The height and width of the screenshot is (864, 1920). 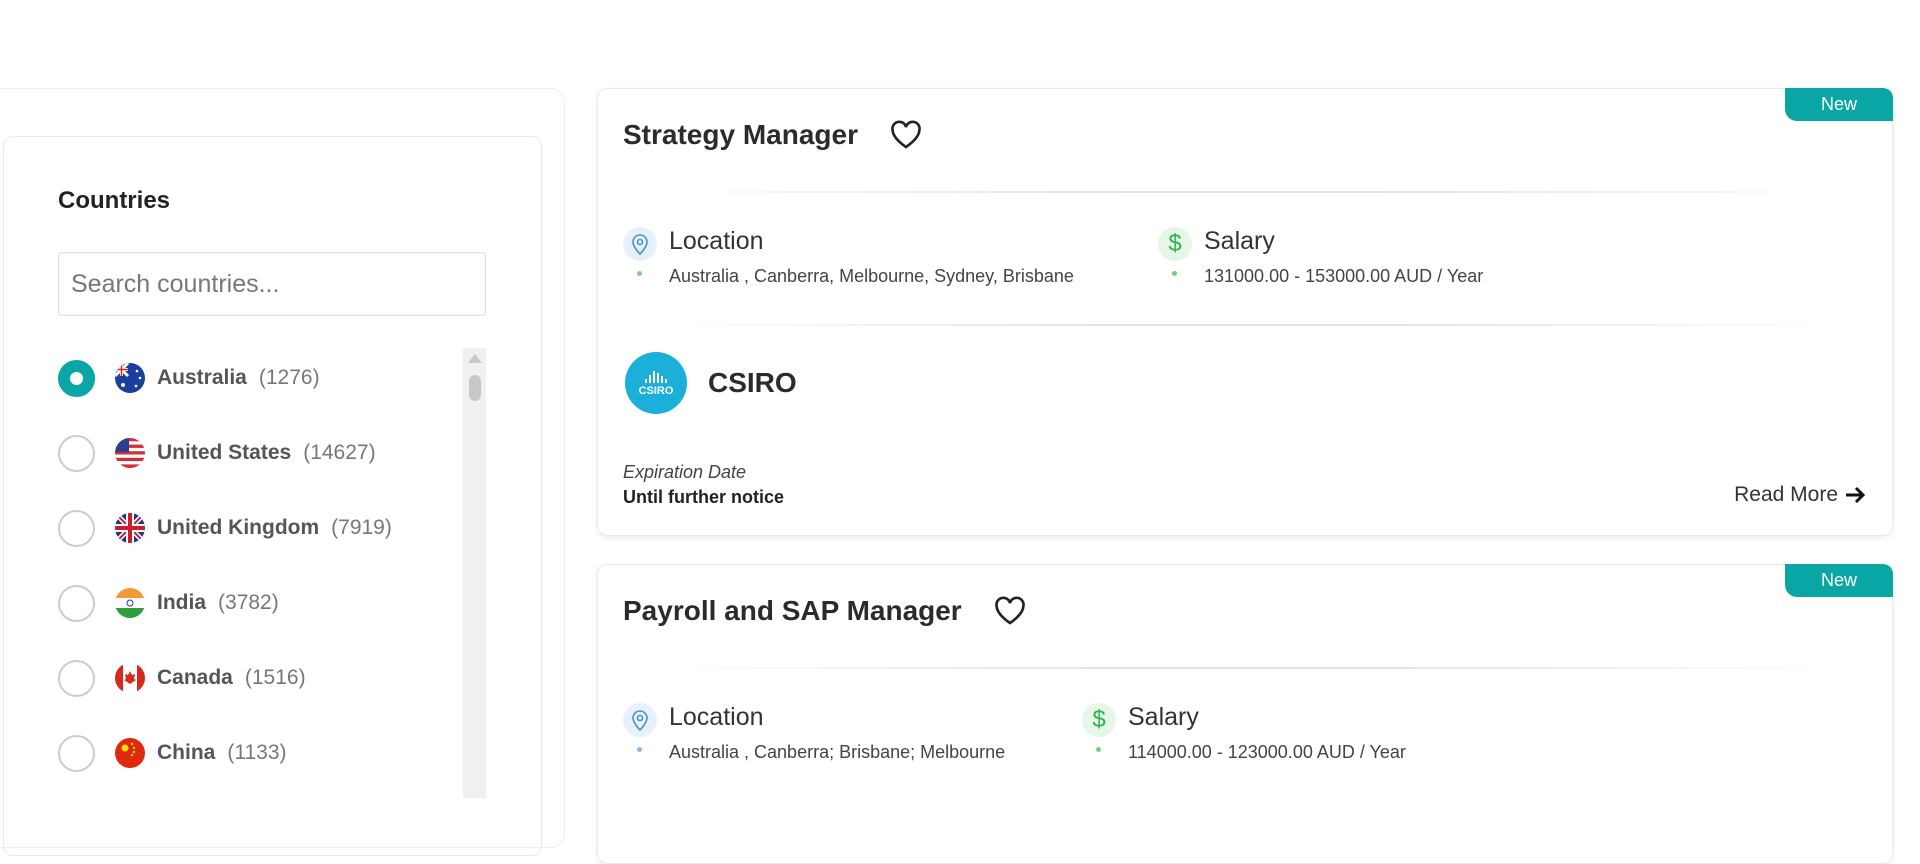 I want to click on salary-info: $ Salary 114000.00 - 123000.00 AUD / Year, so click(x=1244, y=733).